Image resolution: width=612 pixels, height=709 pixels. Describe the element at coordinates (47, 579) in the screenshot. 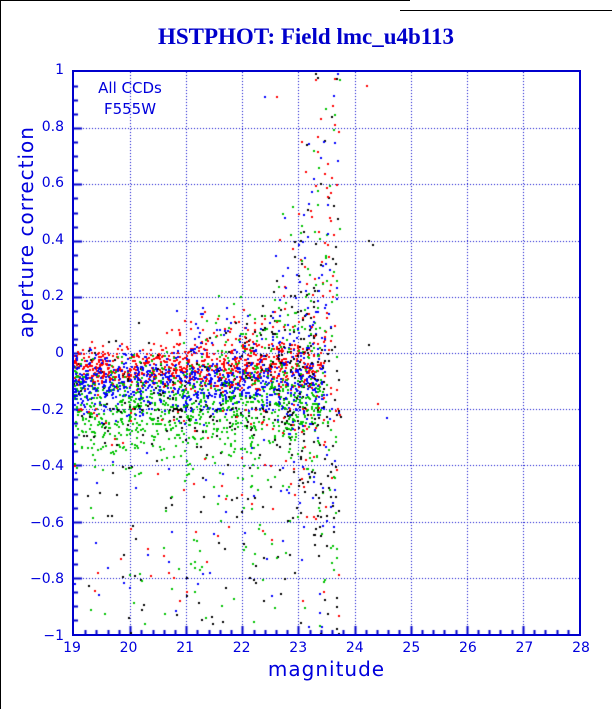

I see `y-tick-label: −0.8` at that location.